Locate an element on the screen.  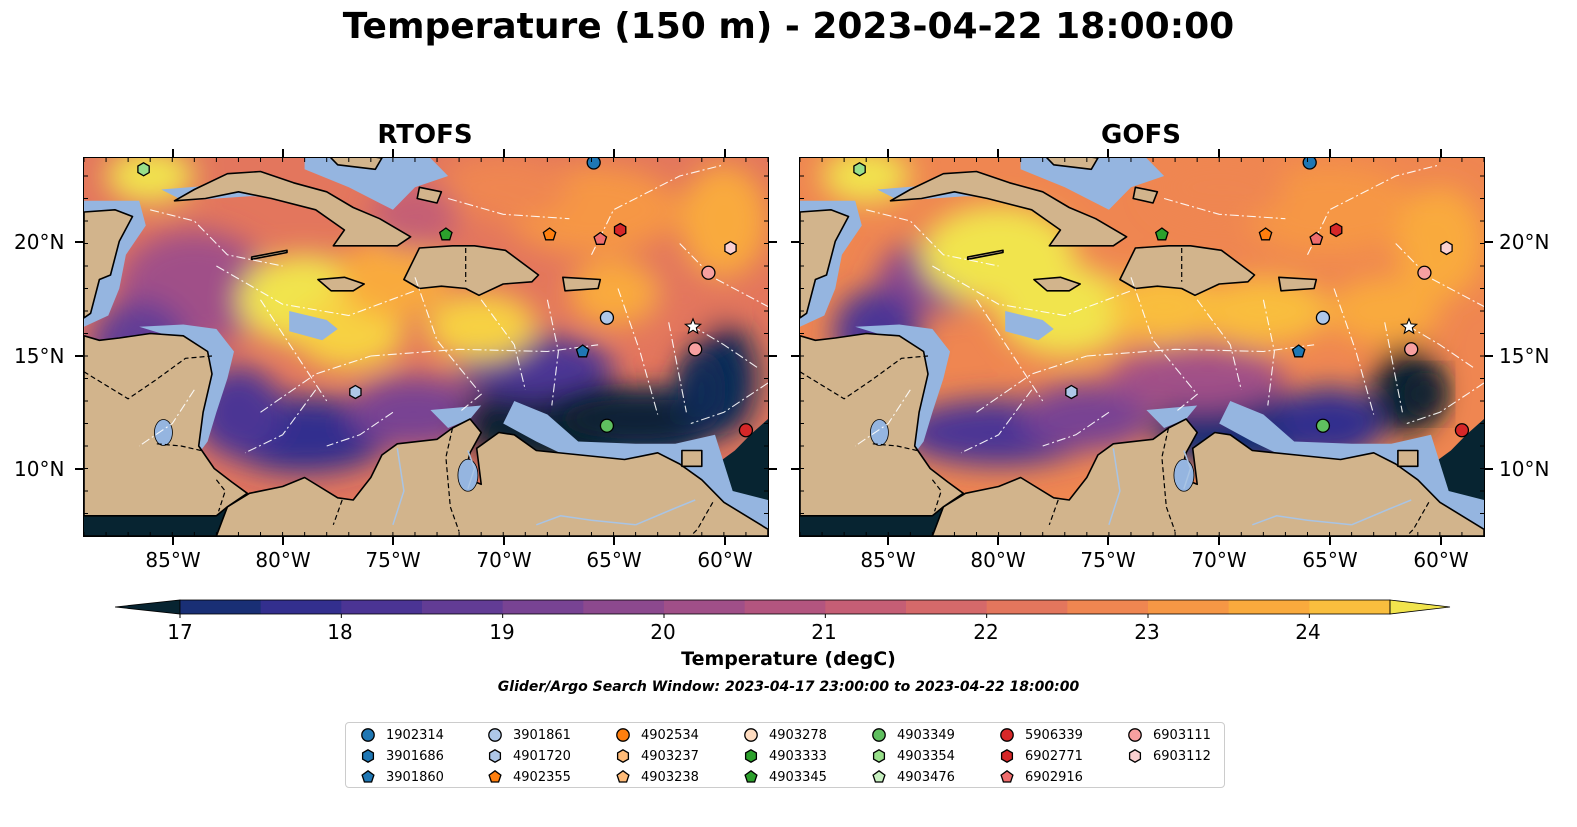
legend-label: 6902916 is located at coordinates (1054, 777).